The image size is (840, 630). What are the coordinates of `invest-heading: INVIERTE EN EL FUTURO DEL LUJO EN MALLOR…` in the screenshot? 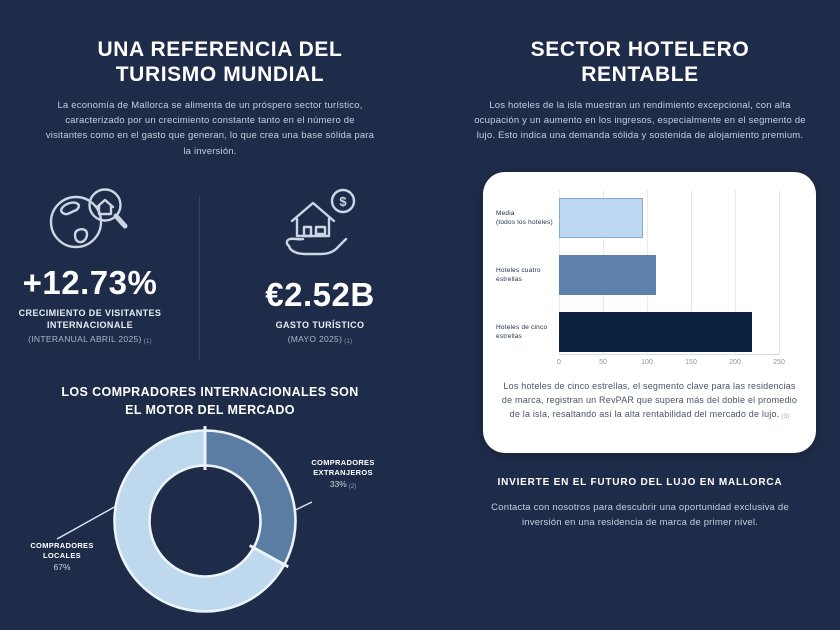 It's located at (640, 482).